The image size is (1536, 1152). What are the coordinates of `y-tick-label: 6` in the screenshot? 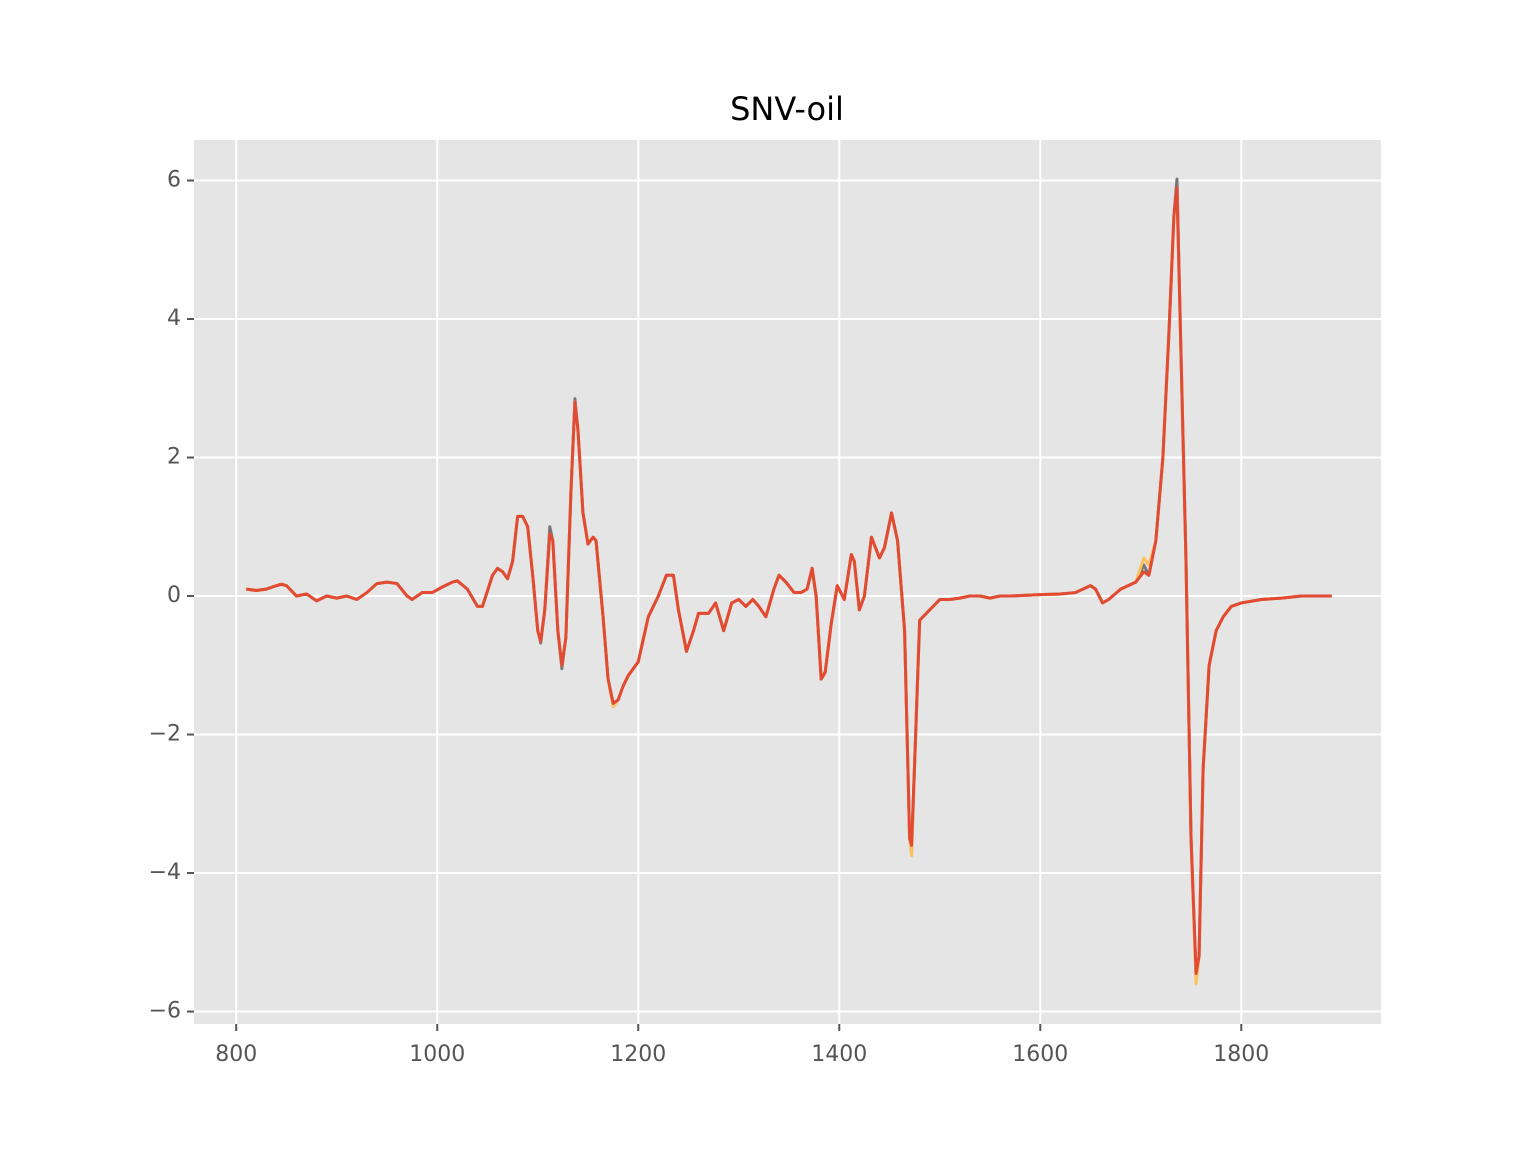 It's located at (174, 180).